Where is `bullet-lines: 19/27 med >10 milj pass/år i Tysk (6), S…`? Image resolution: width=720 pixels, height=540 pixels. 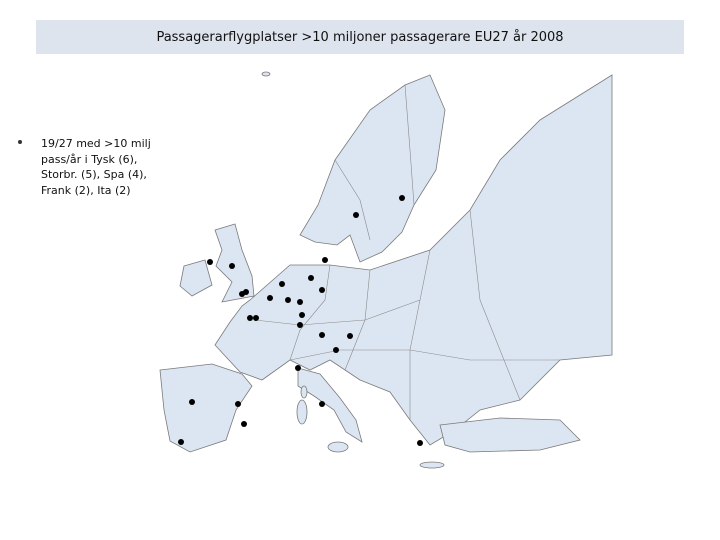 bullet-lines: 19/27 med >10 milj pass/år i Tysk (6), S… is located at coordinates (96, 167).